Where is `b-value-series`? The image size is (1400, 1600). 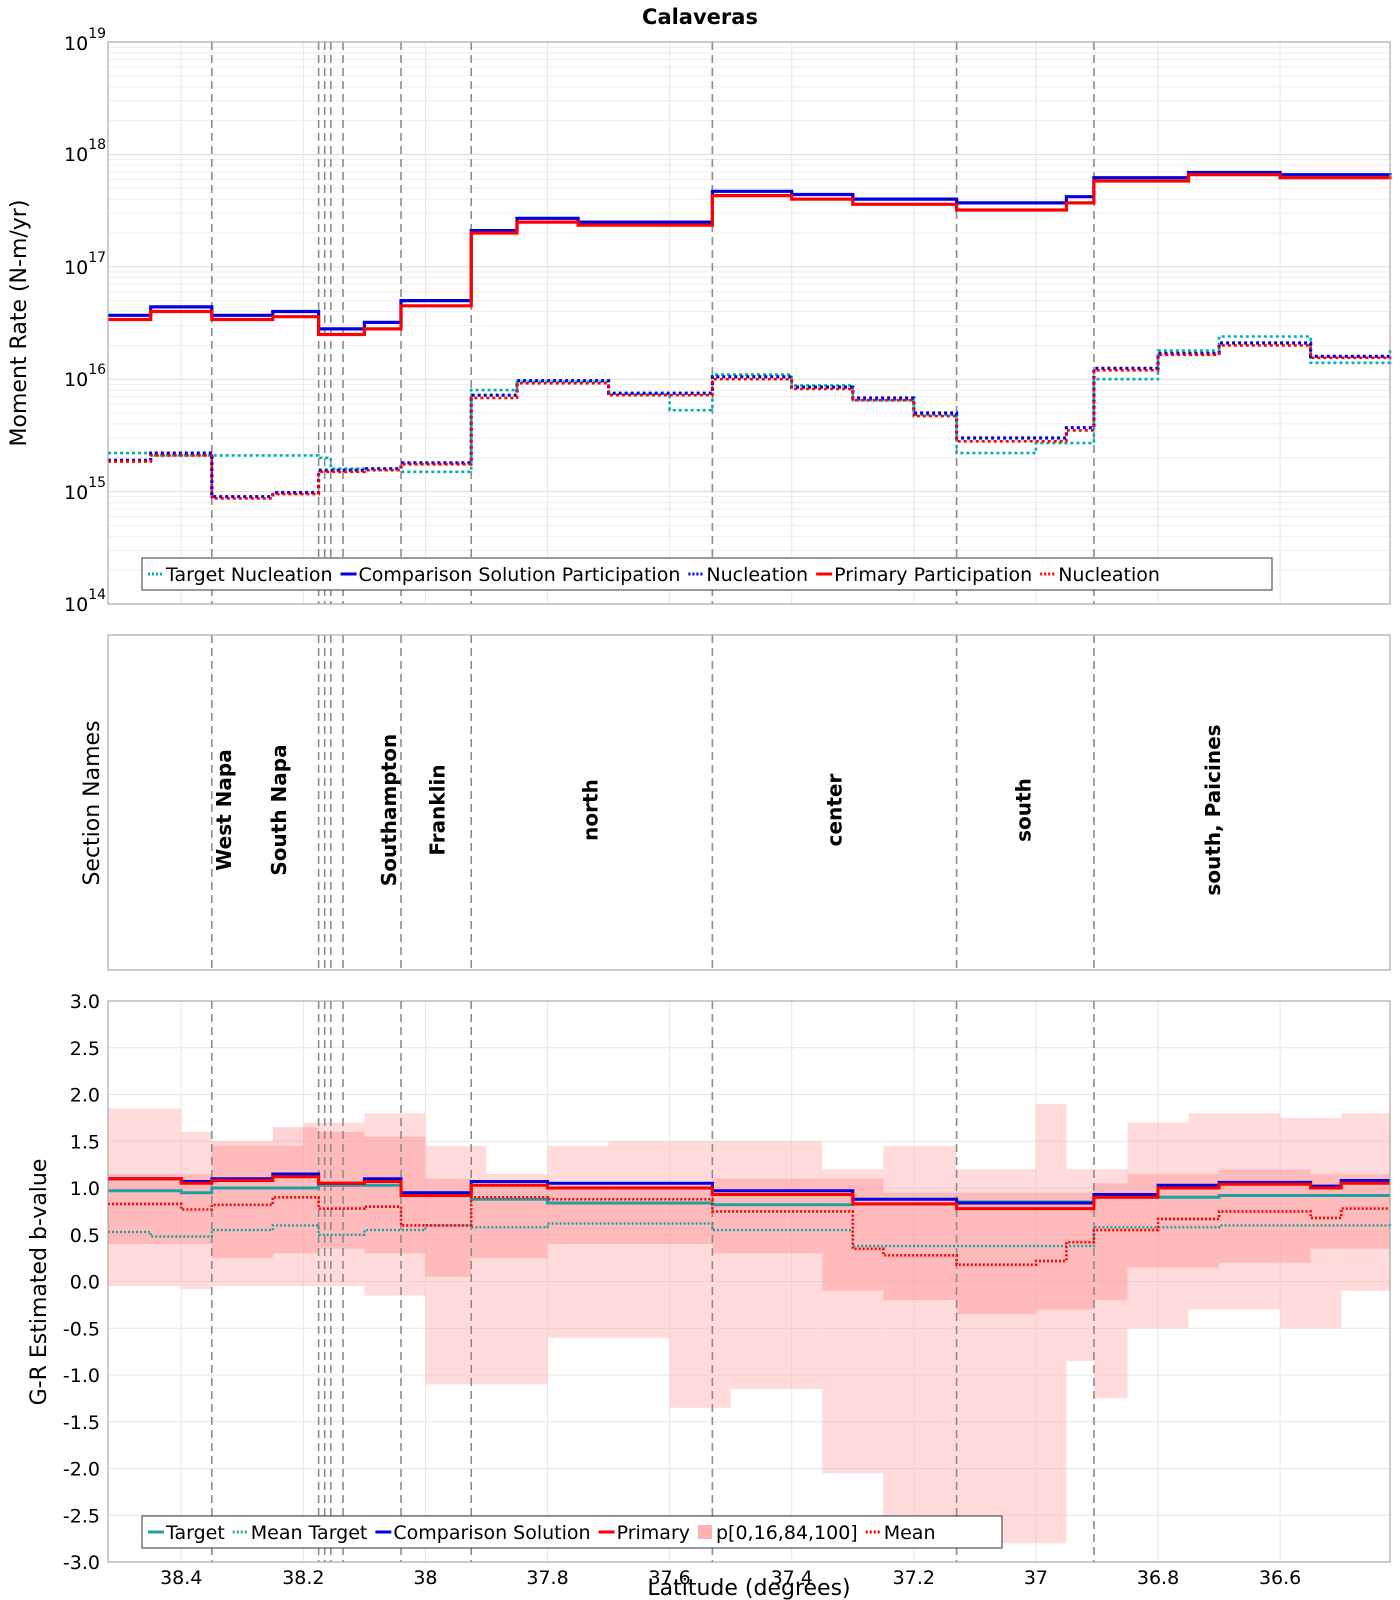
b-value-series is located at coordinates (750, 1219).